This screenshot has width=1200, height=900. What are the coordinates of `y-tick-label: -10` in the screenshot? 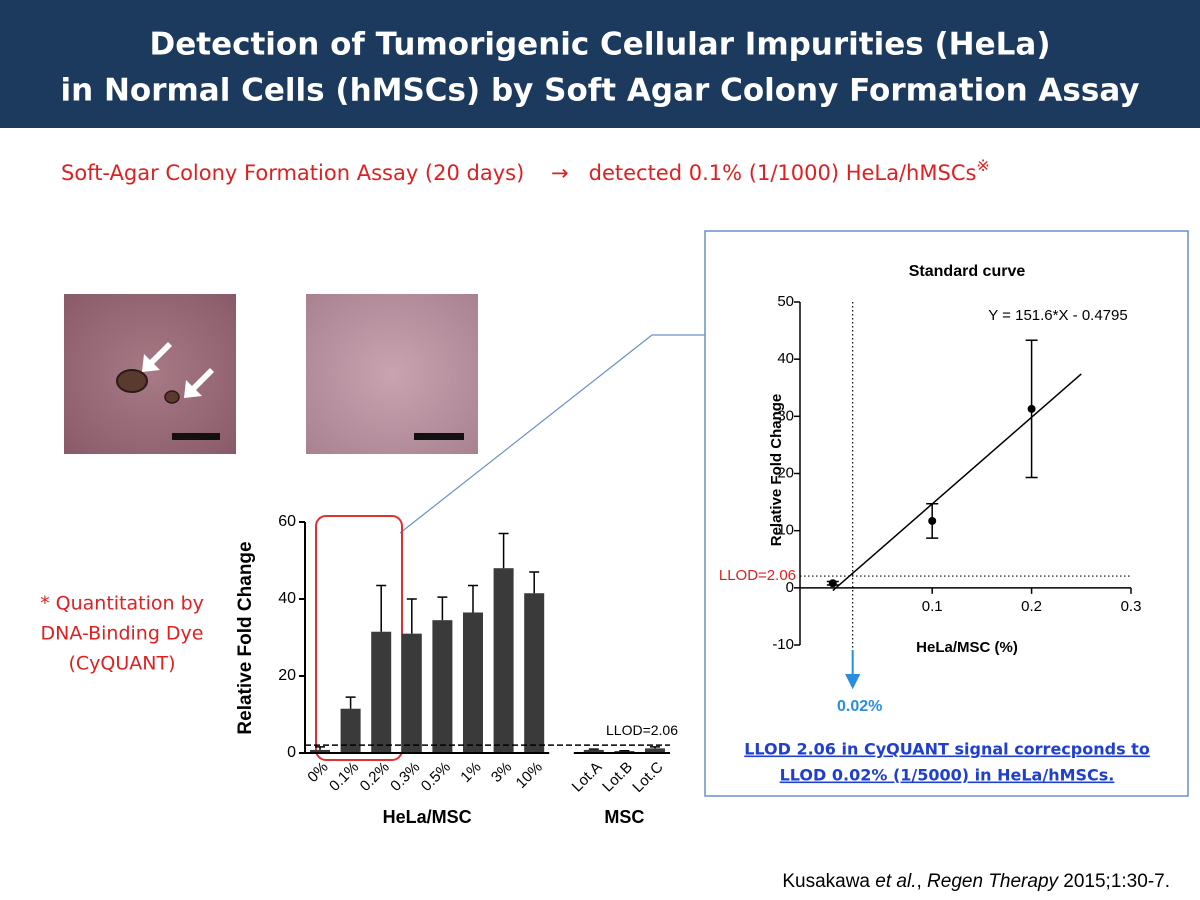 It's located at (783, 644).